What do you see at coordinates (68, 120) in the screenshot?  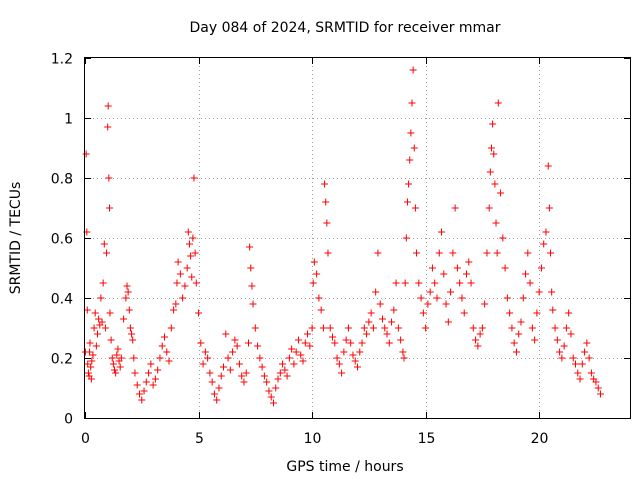 I see `y-tick-label: 1` at bounding box center [68, 120].